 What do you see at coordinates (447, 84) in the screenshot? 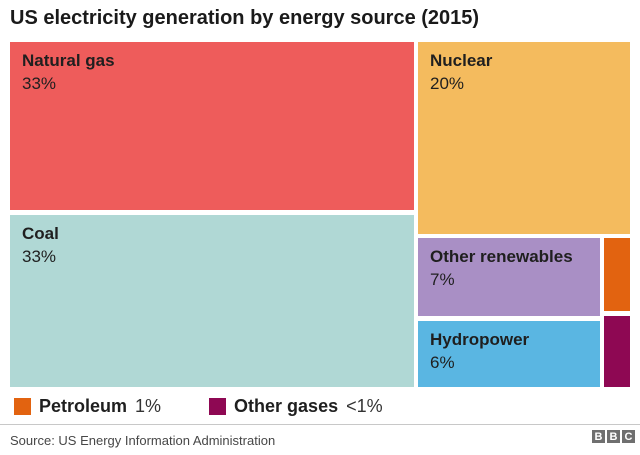
I see `tile-value: 20%` at bounding box center [447, 84].